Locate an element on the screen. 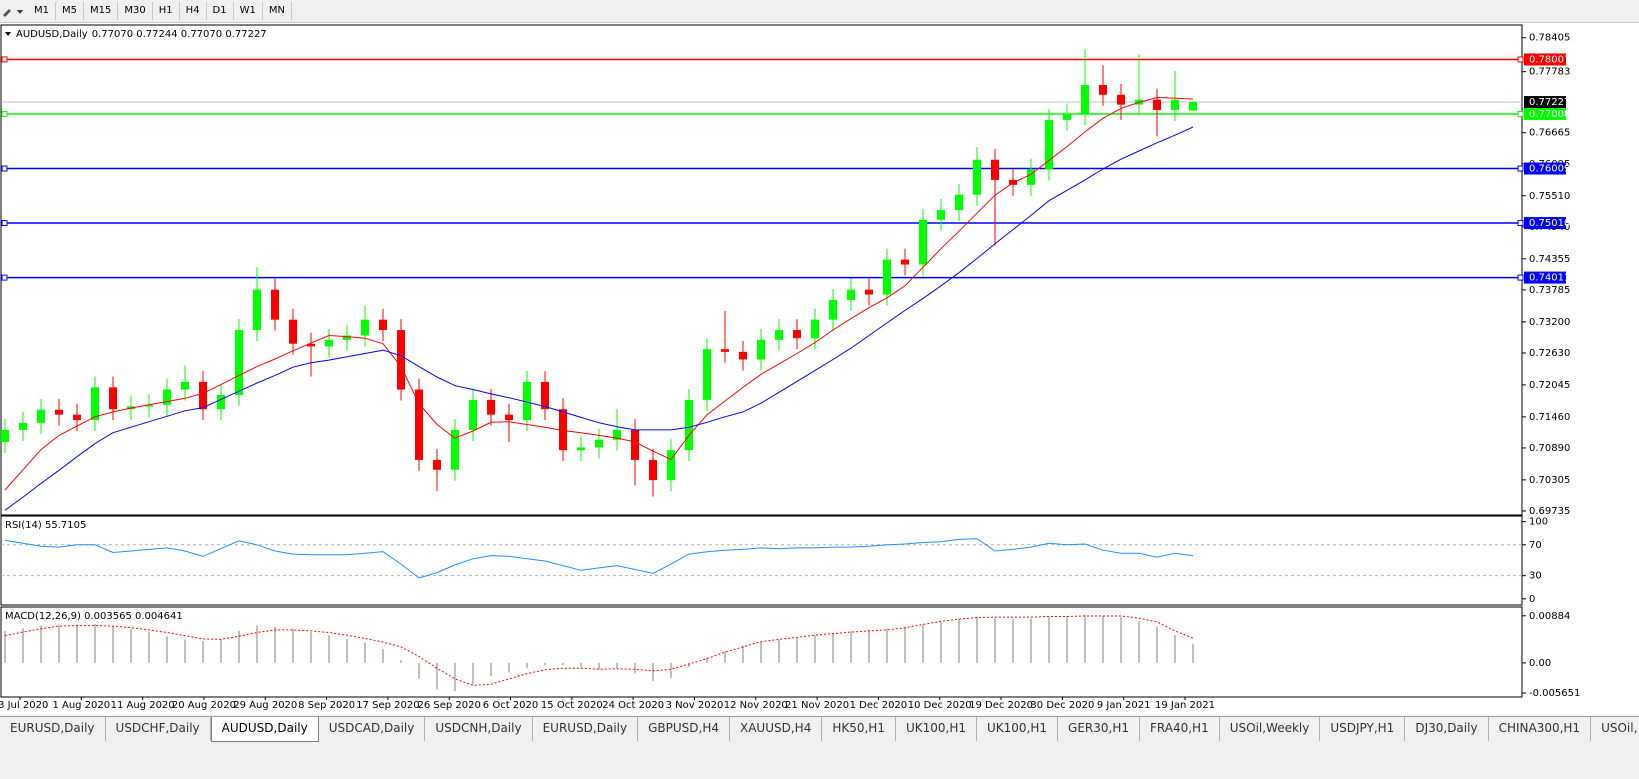  signal-line is located at coordinates (599, 650).